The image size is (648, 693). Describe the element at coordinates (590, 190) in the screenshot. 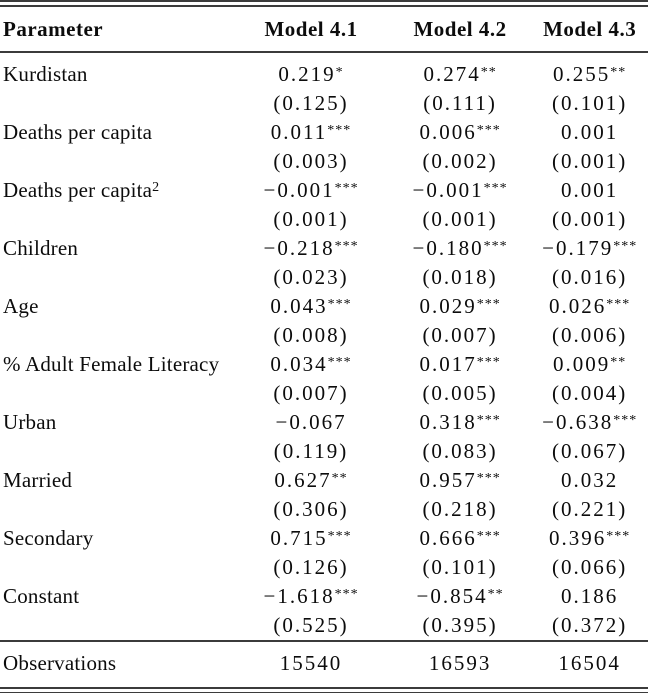

I see `coefficient-value: 0.001` at that location.